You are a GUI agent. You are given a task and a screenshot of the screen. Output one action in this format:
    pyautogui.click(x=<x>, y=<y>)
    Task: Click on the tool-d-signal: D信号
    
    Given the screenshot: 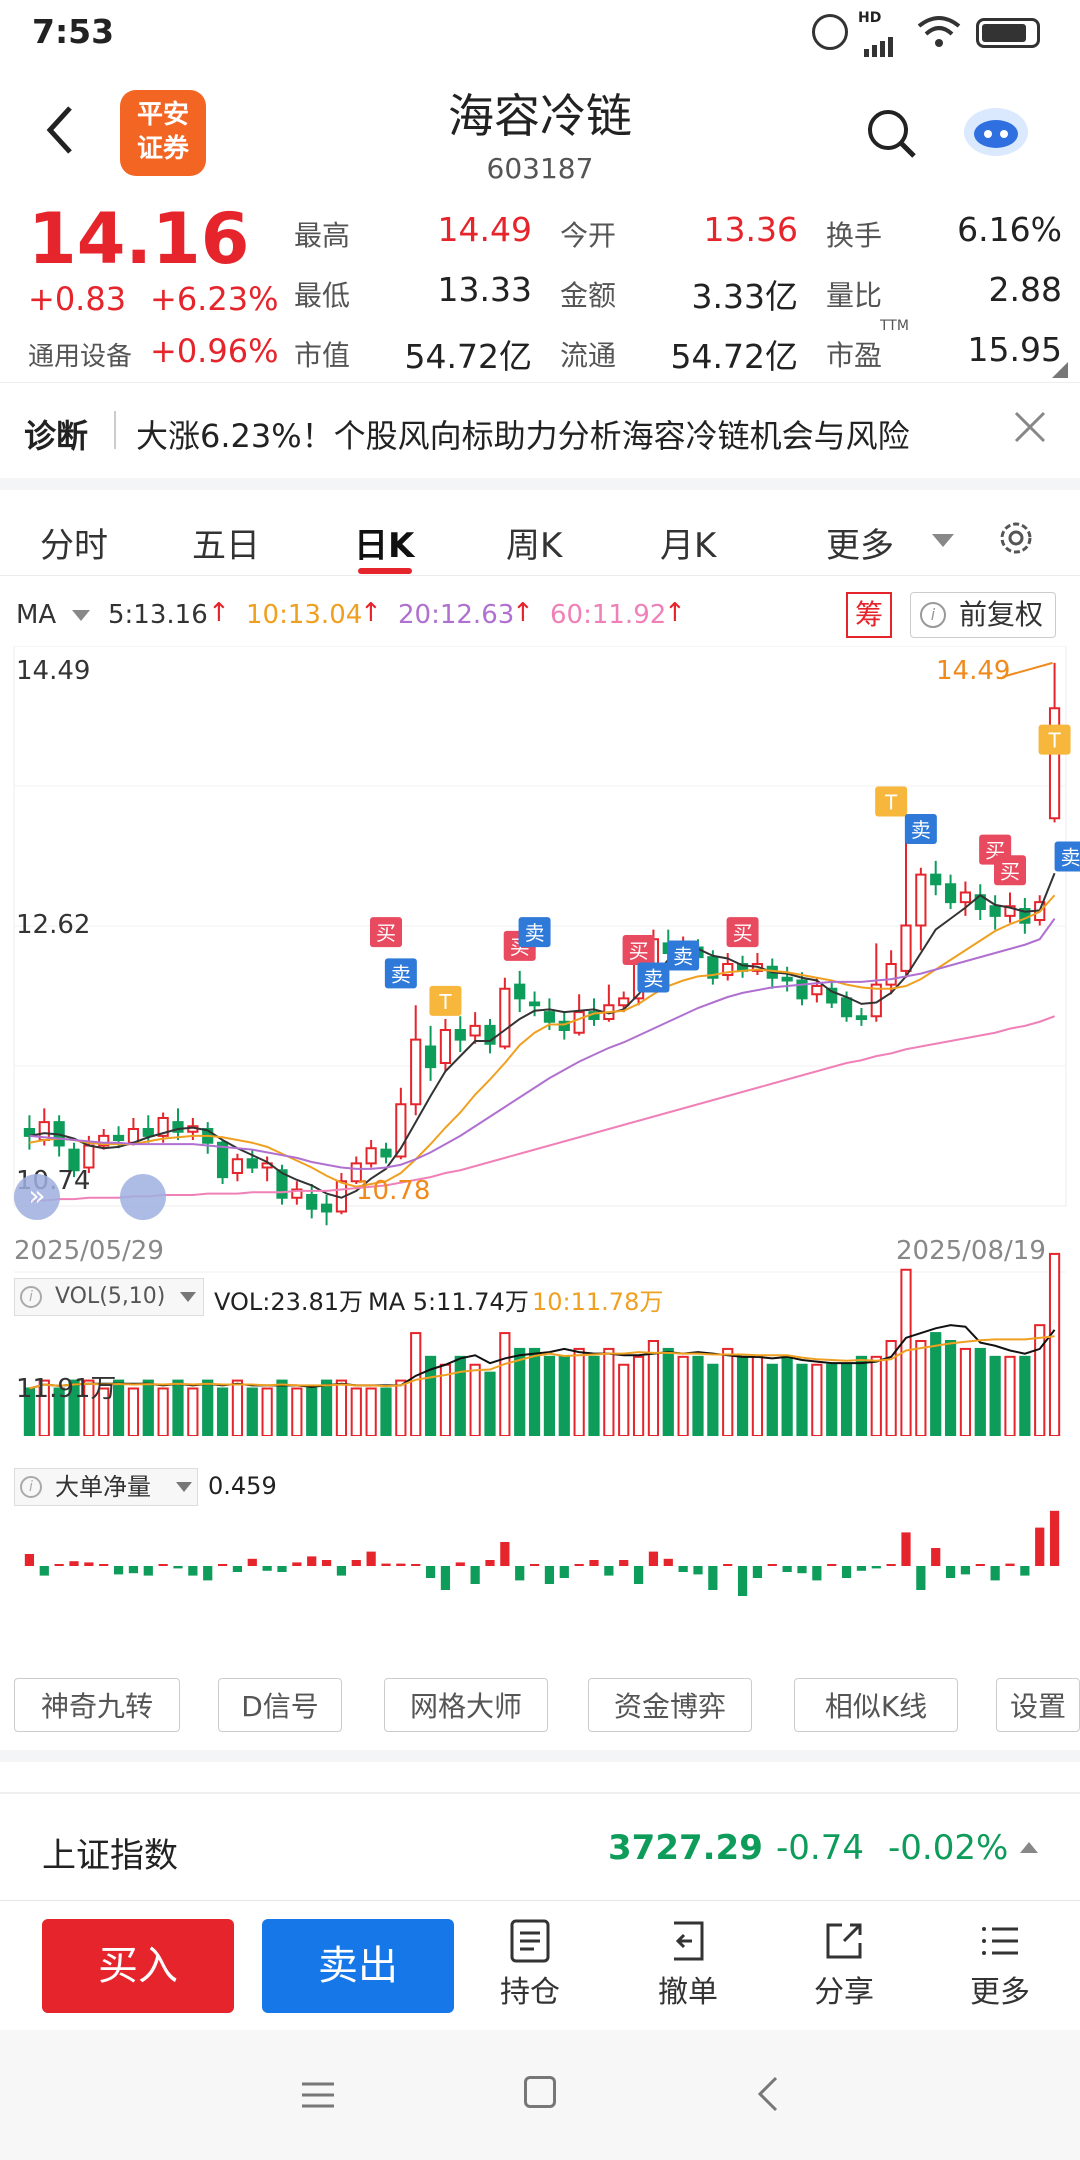 What is the action you would take?
    pyautogui.click(x=280, y=1705)
    